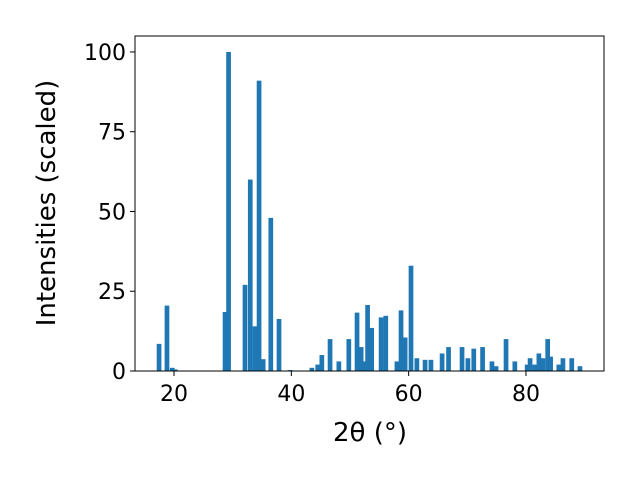  What do you see at coordinates (119, 372) in the screenshot?
I see `y-tick-label: 0` at bounding box center [119, 372].